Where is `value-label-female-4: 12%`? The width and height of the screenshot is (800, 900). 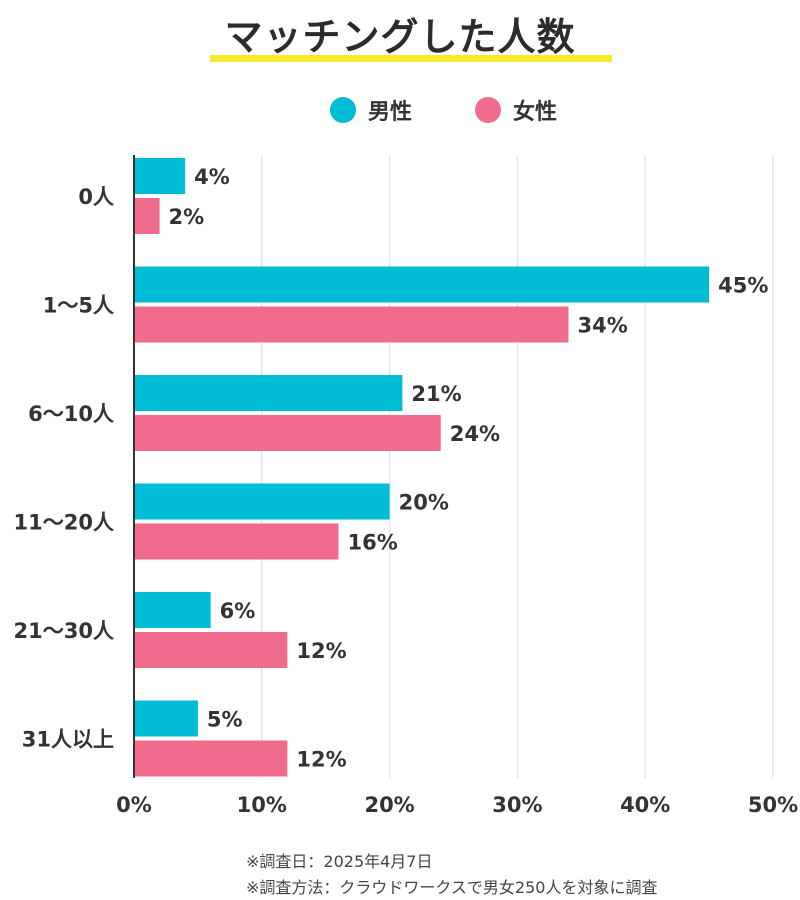
value-label-female-4: 12% is located at coordinates (321, 651).